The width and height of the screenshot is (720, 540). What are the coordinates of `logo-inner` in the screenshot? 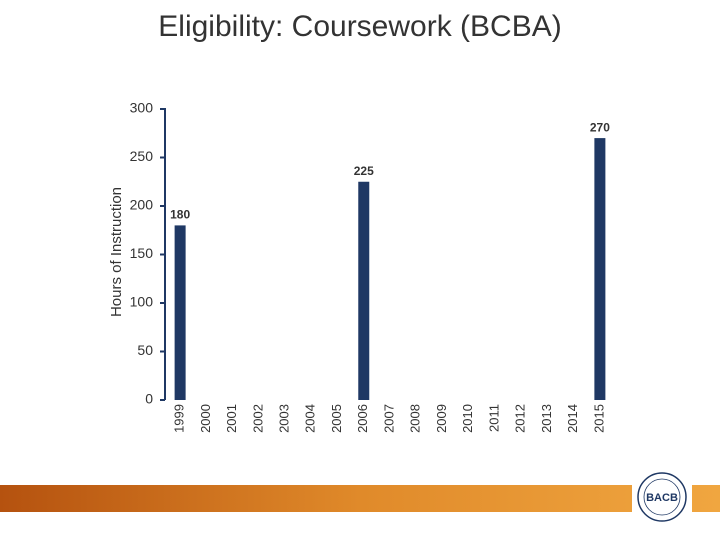 It's located at (662, 497).